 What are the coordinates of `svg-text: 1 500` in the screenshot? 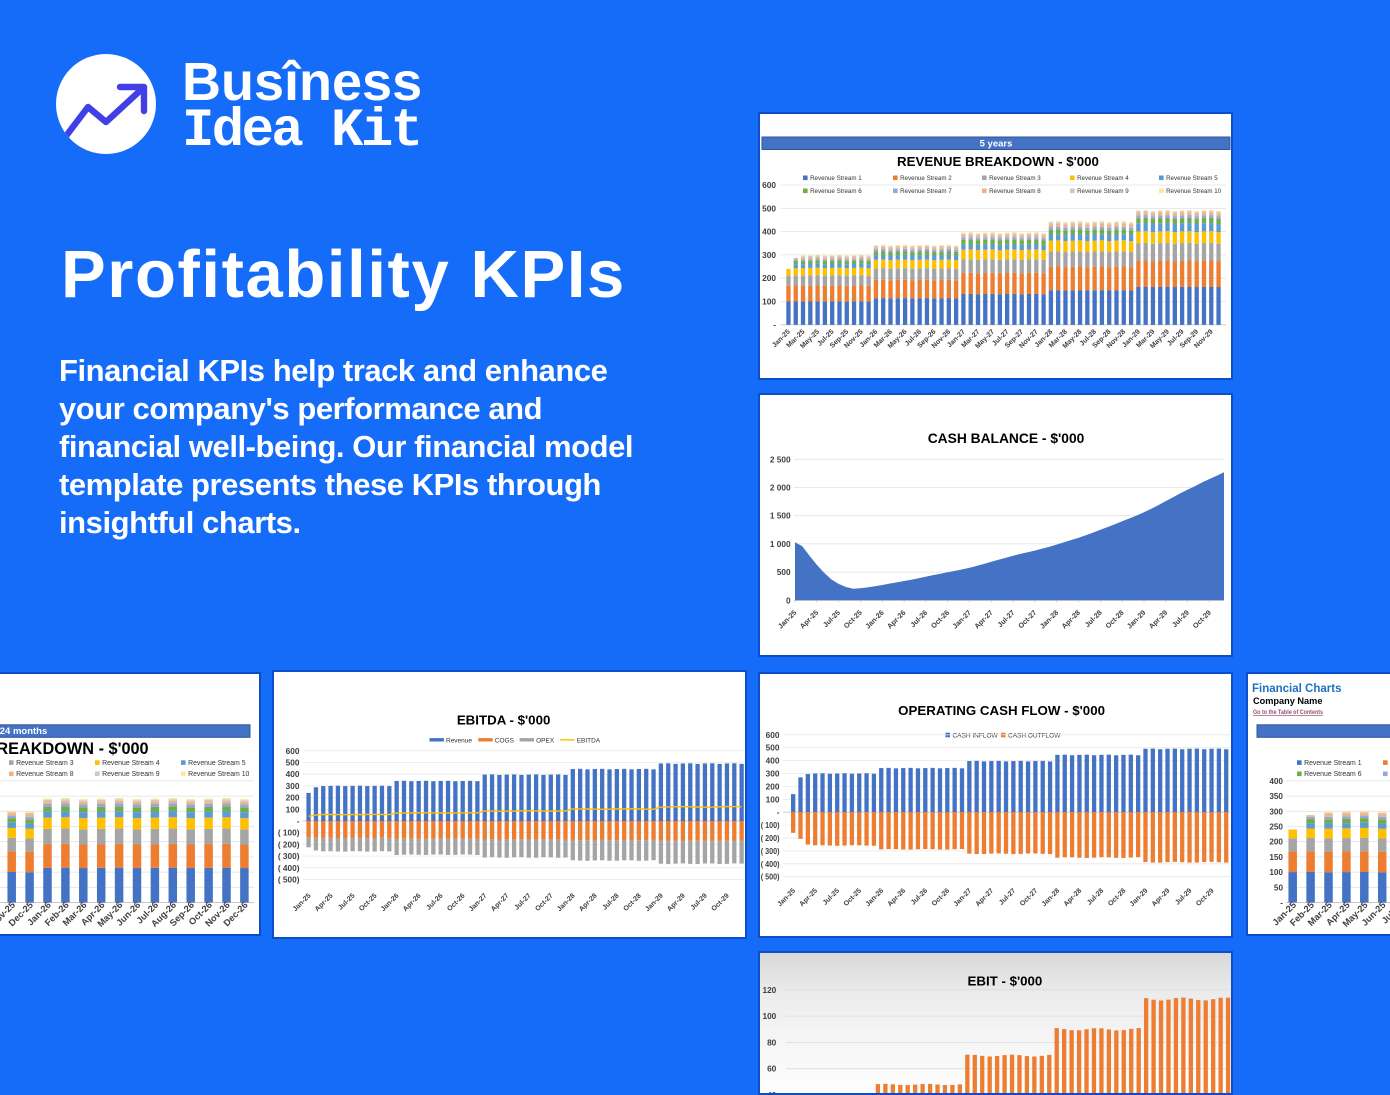 It's located at (780, 516).